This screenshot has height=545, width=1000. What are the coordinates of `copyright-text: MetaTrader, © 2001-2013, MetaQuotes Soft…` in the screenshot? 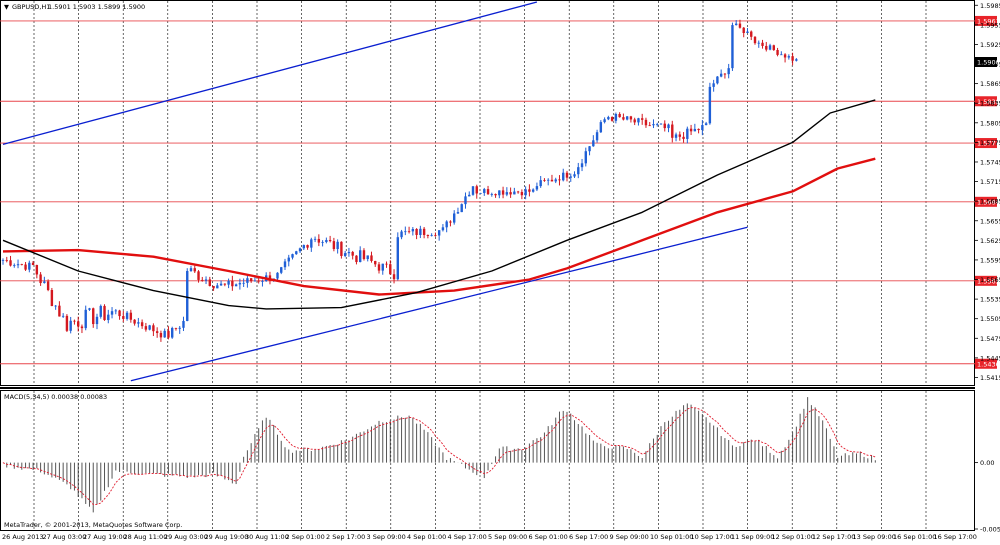 It's located at (93, 525).